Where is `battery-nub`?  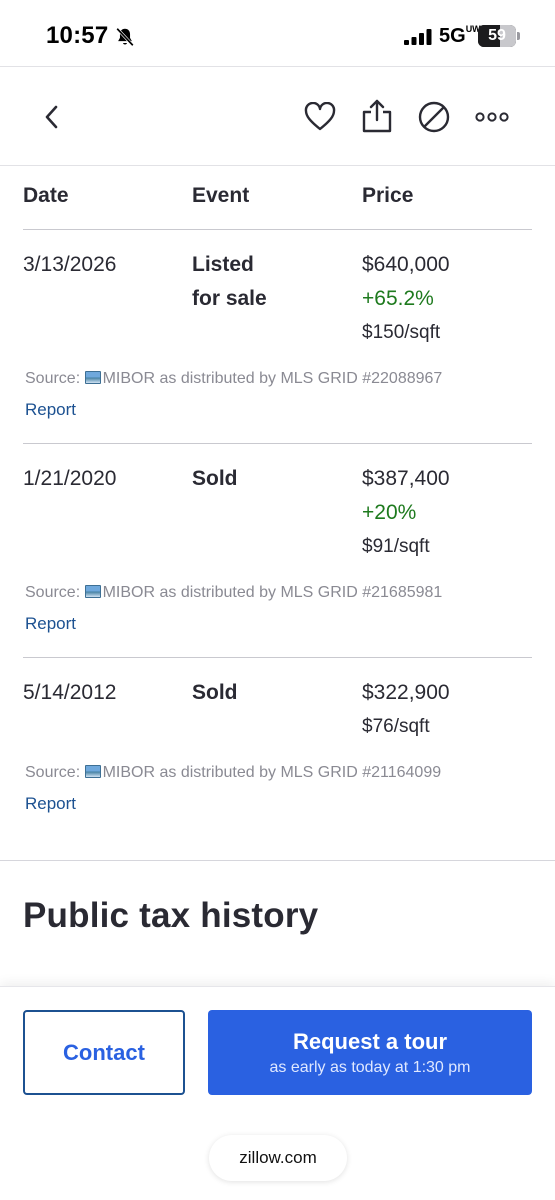 battery-nub is located at coordinates (518, 36).